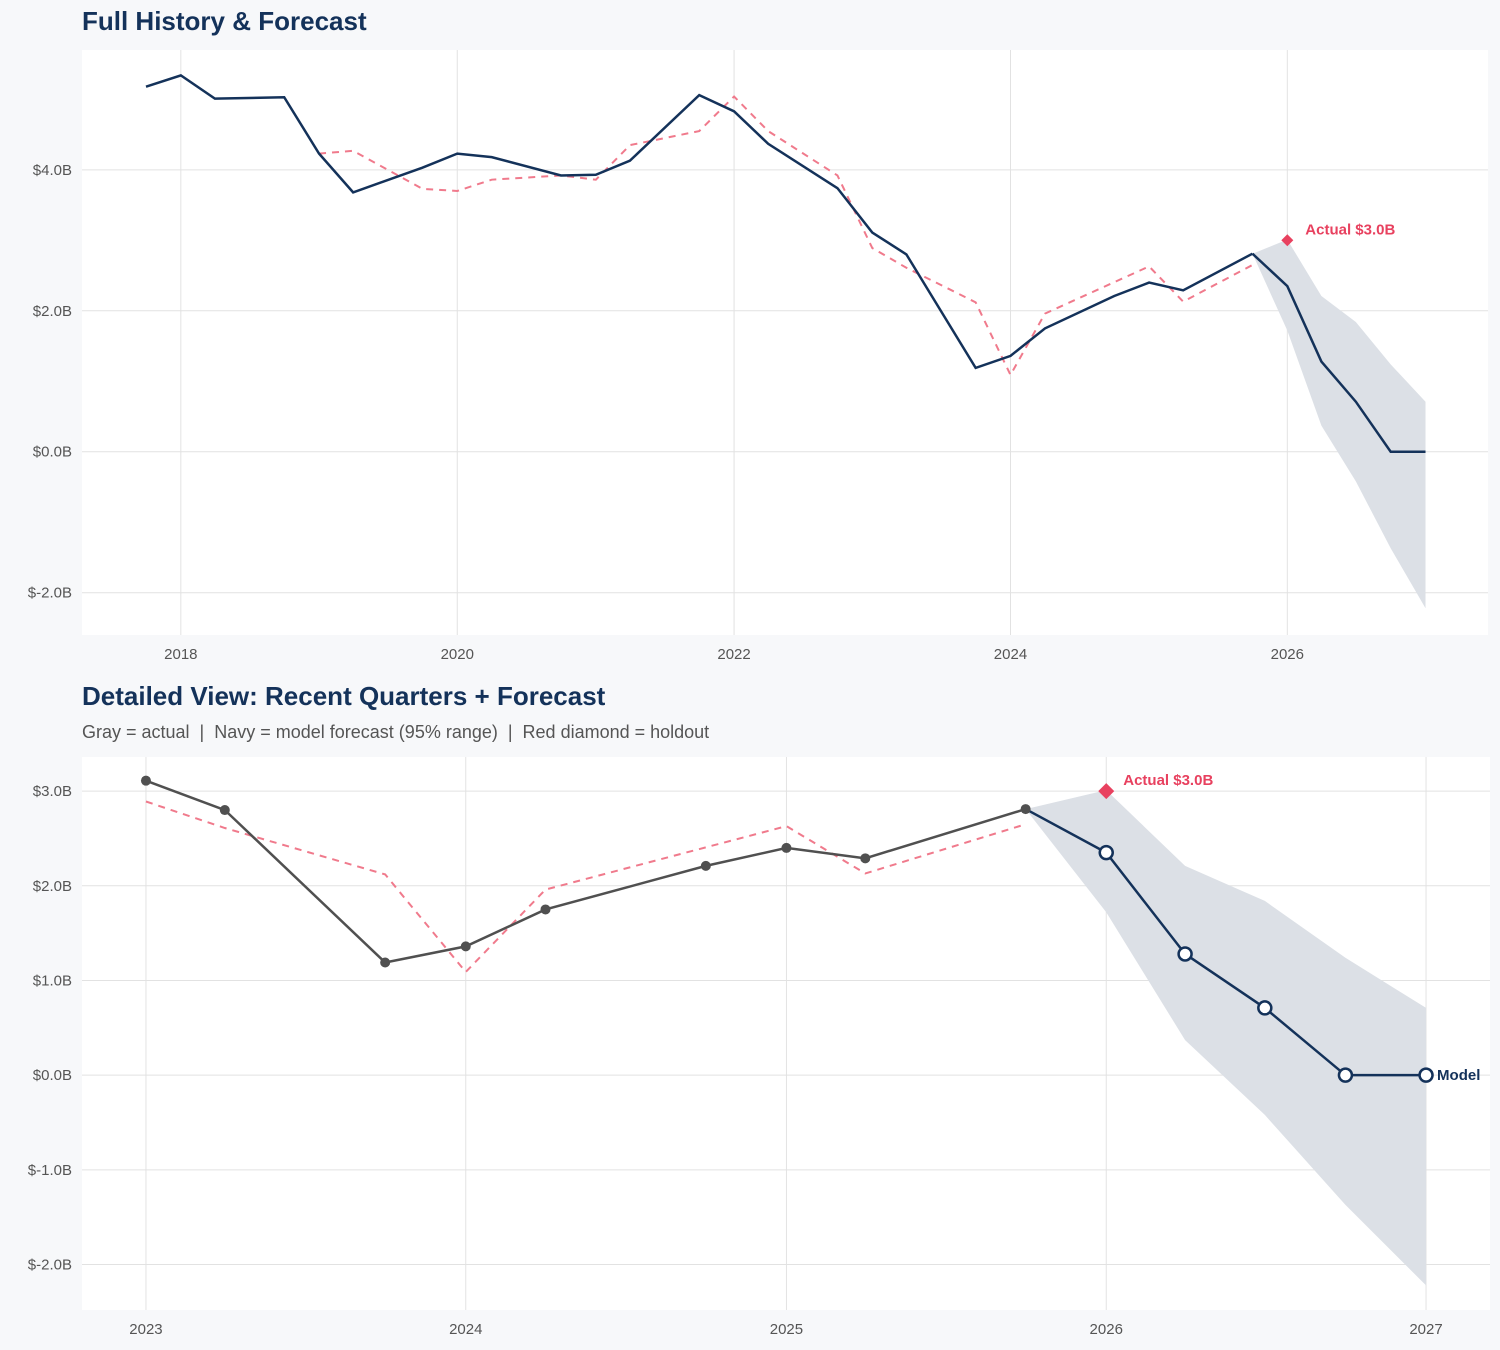  Describe the element at coordinates (52, 791) in the screenshot. I see `y-tick-label: $3.0B` at that location.